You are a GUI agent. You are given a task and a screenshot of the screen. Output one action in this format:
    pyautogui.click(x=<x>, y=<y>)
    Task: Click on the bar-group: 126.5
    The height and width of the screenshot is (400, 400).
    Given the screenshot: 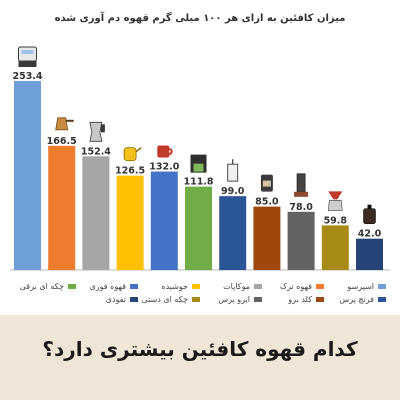 What is the action you would take?
    pyautogui.click(x=130, y=208)
    